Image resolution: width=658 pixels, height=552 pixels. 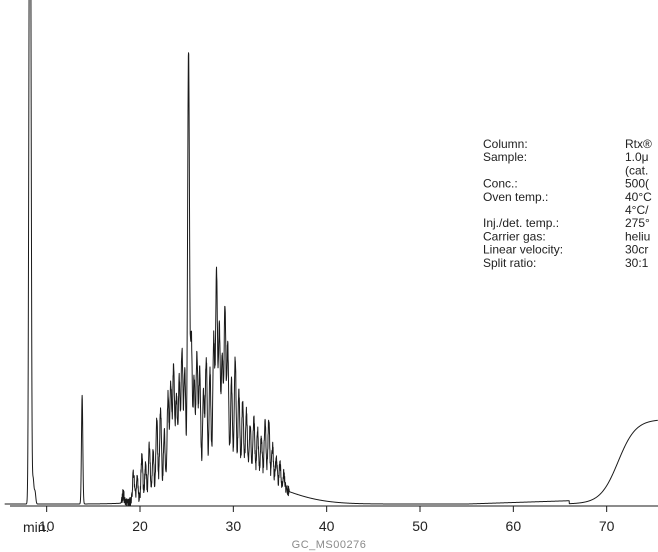 What do you see at coordinates (515, 197) in the screenshot?
I see `param-key: Oven temp.:` at bounding box center [515, 197].